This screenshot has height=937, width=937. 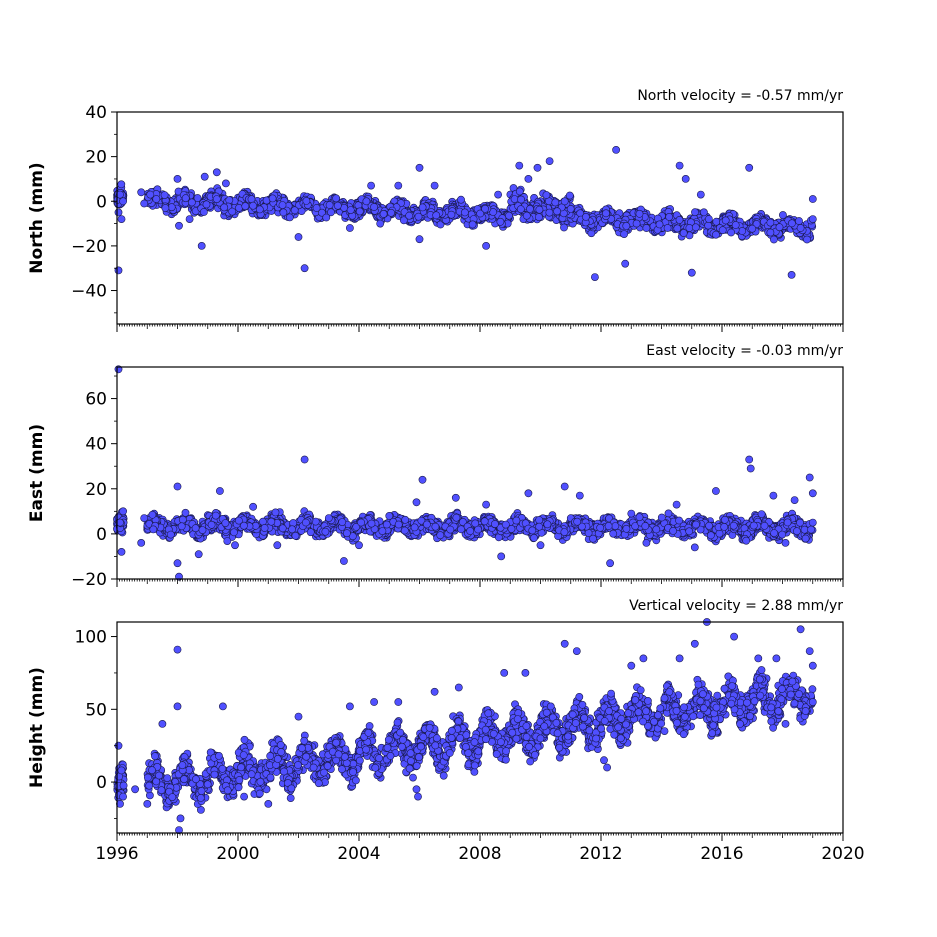 I want to click on north-y-tick-label: −40, so click(x=89, y=292).